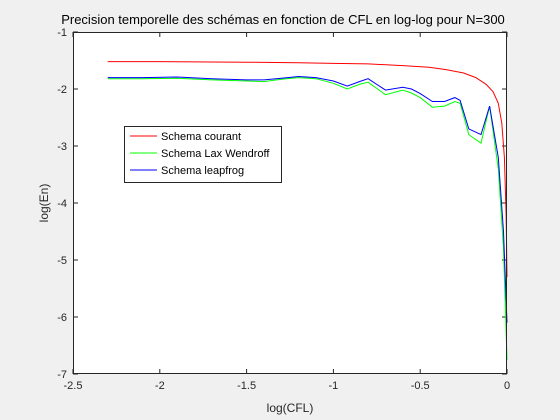  I want to click on x-axis-label: log(CFL), so click(290, 408).